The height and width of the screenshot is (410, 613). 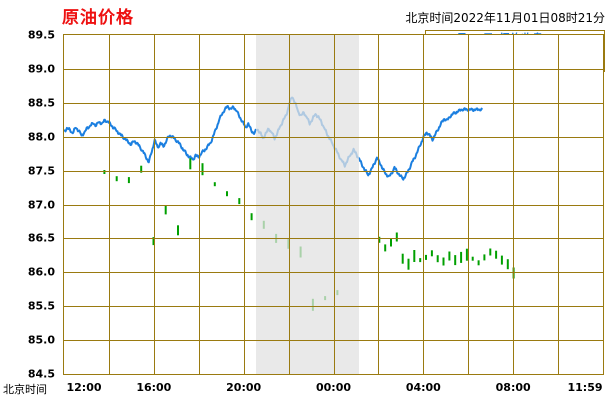 I want to click on x-tick-label: 04:00, so click(x=423, y=387).